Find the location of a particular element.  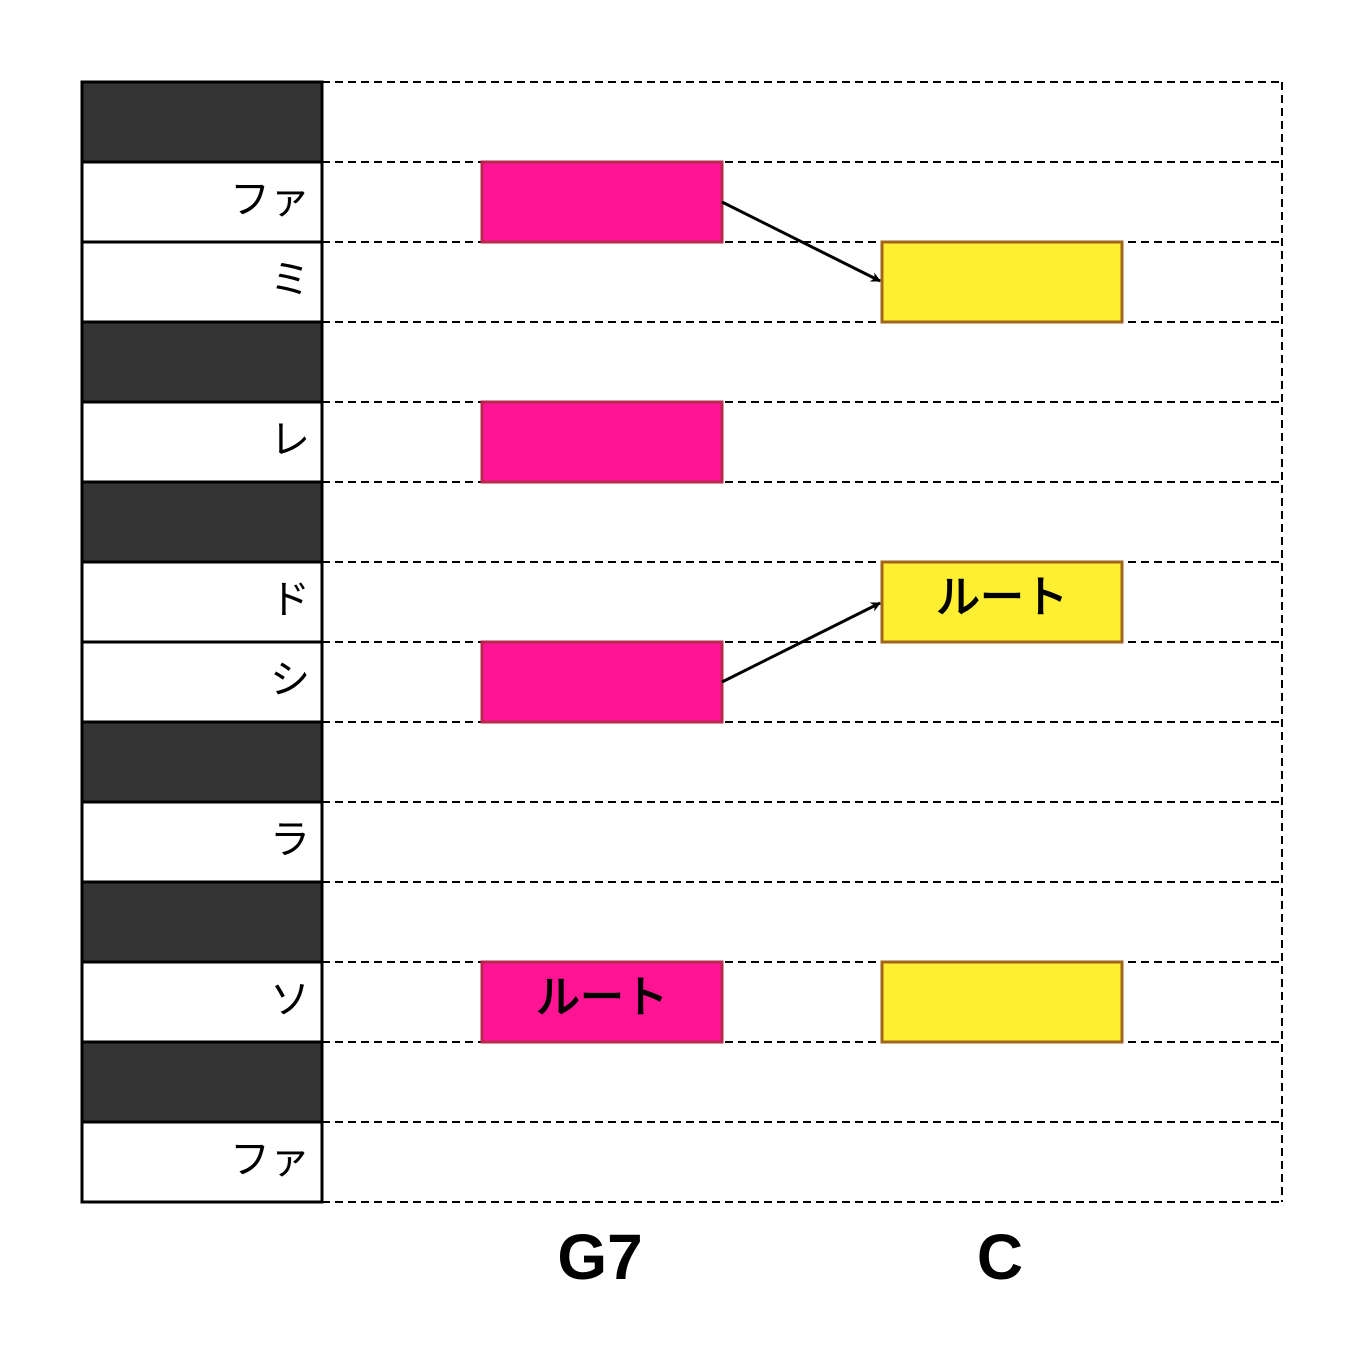

key-label: レ is located at coordinates (290, 440).